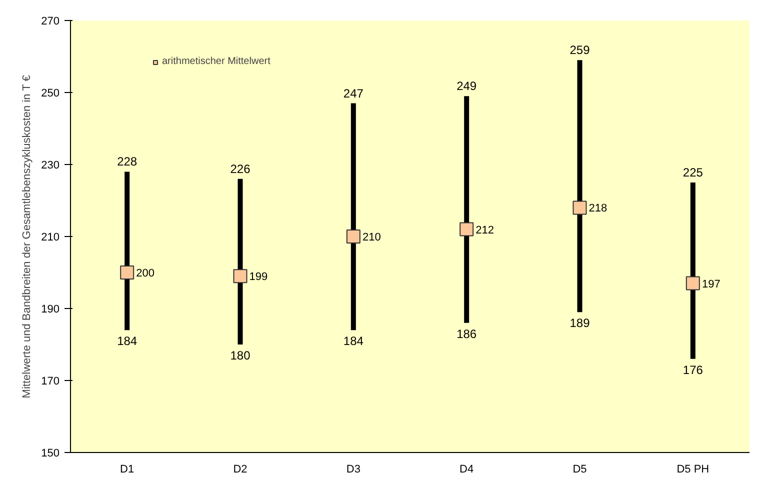 Image resolution: width=759 pixels, height=482 pixels. What do you see at coordinates (485, 230) in the screenshot?
I see `data-label: 212` at bounding box center [485, 230].